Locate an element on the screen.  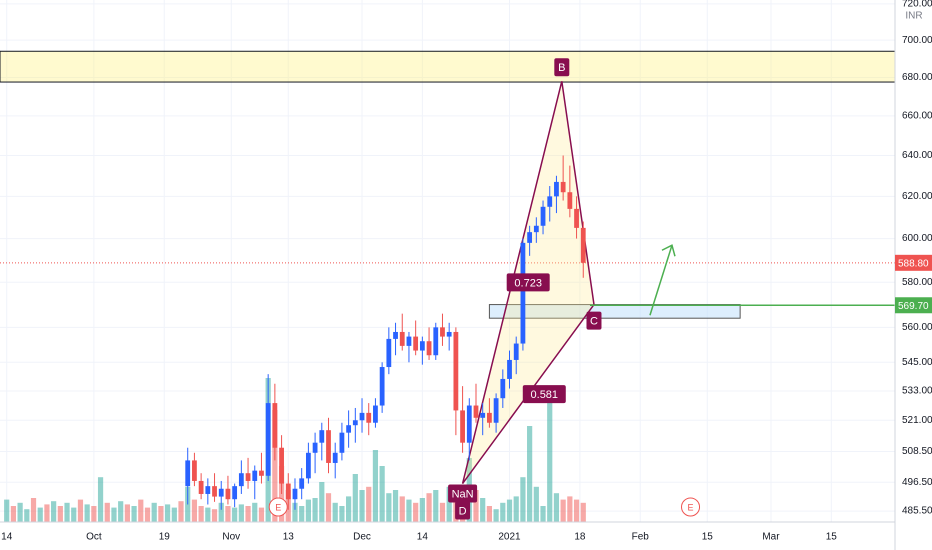
pattern-point-label: C is located at coordinates (594, 321).